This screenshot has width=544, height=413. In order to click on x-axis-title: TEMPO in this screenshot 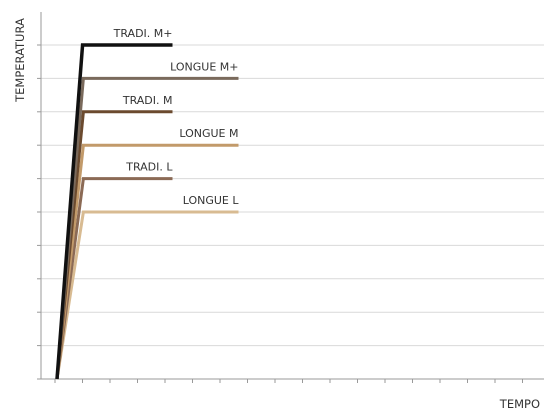, I will do `click(519, 404)`.